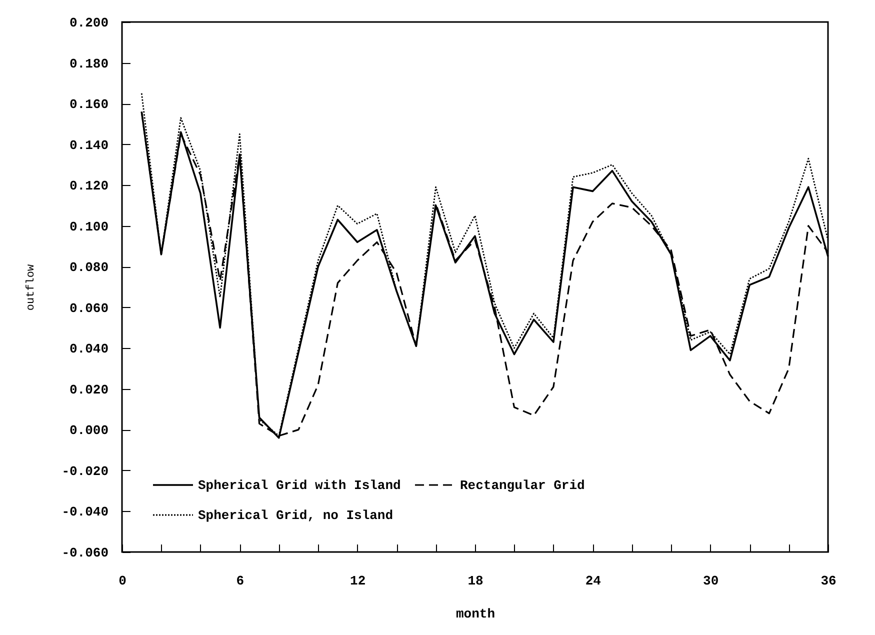  Describe the element at coordinates (296, 515) in the screenshot. I see `legend-label: Spherical Grid, no Island` at that location.